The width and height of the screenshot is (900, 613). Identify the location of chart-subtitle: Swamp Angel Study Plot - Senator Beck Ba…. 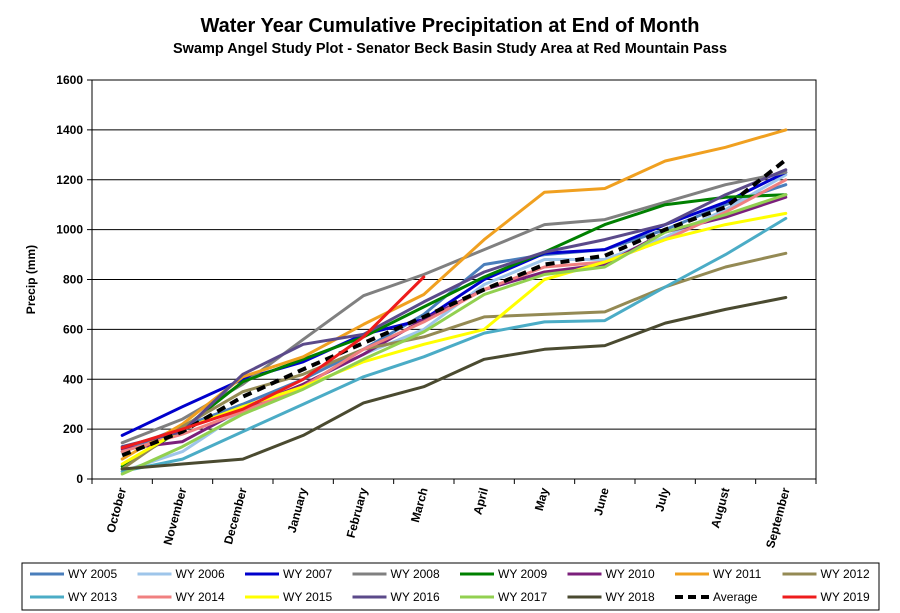
(450, 49).